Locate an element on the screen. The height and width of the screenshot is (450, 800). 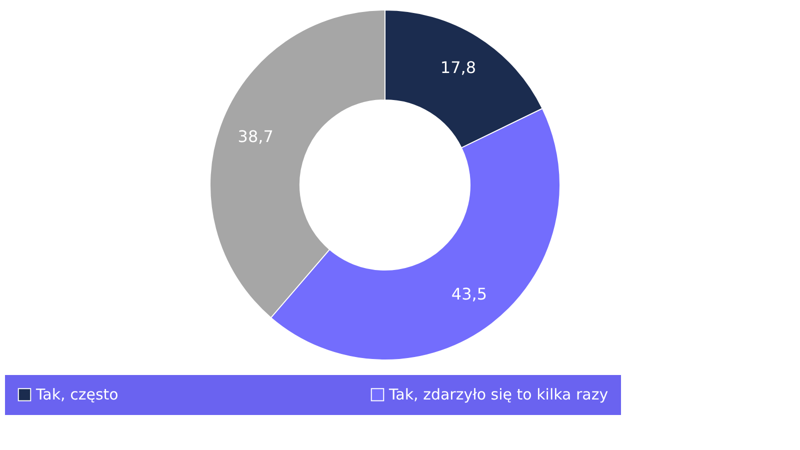
legend-label: Tak, często is located at coordinates (76, 395).